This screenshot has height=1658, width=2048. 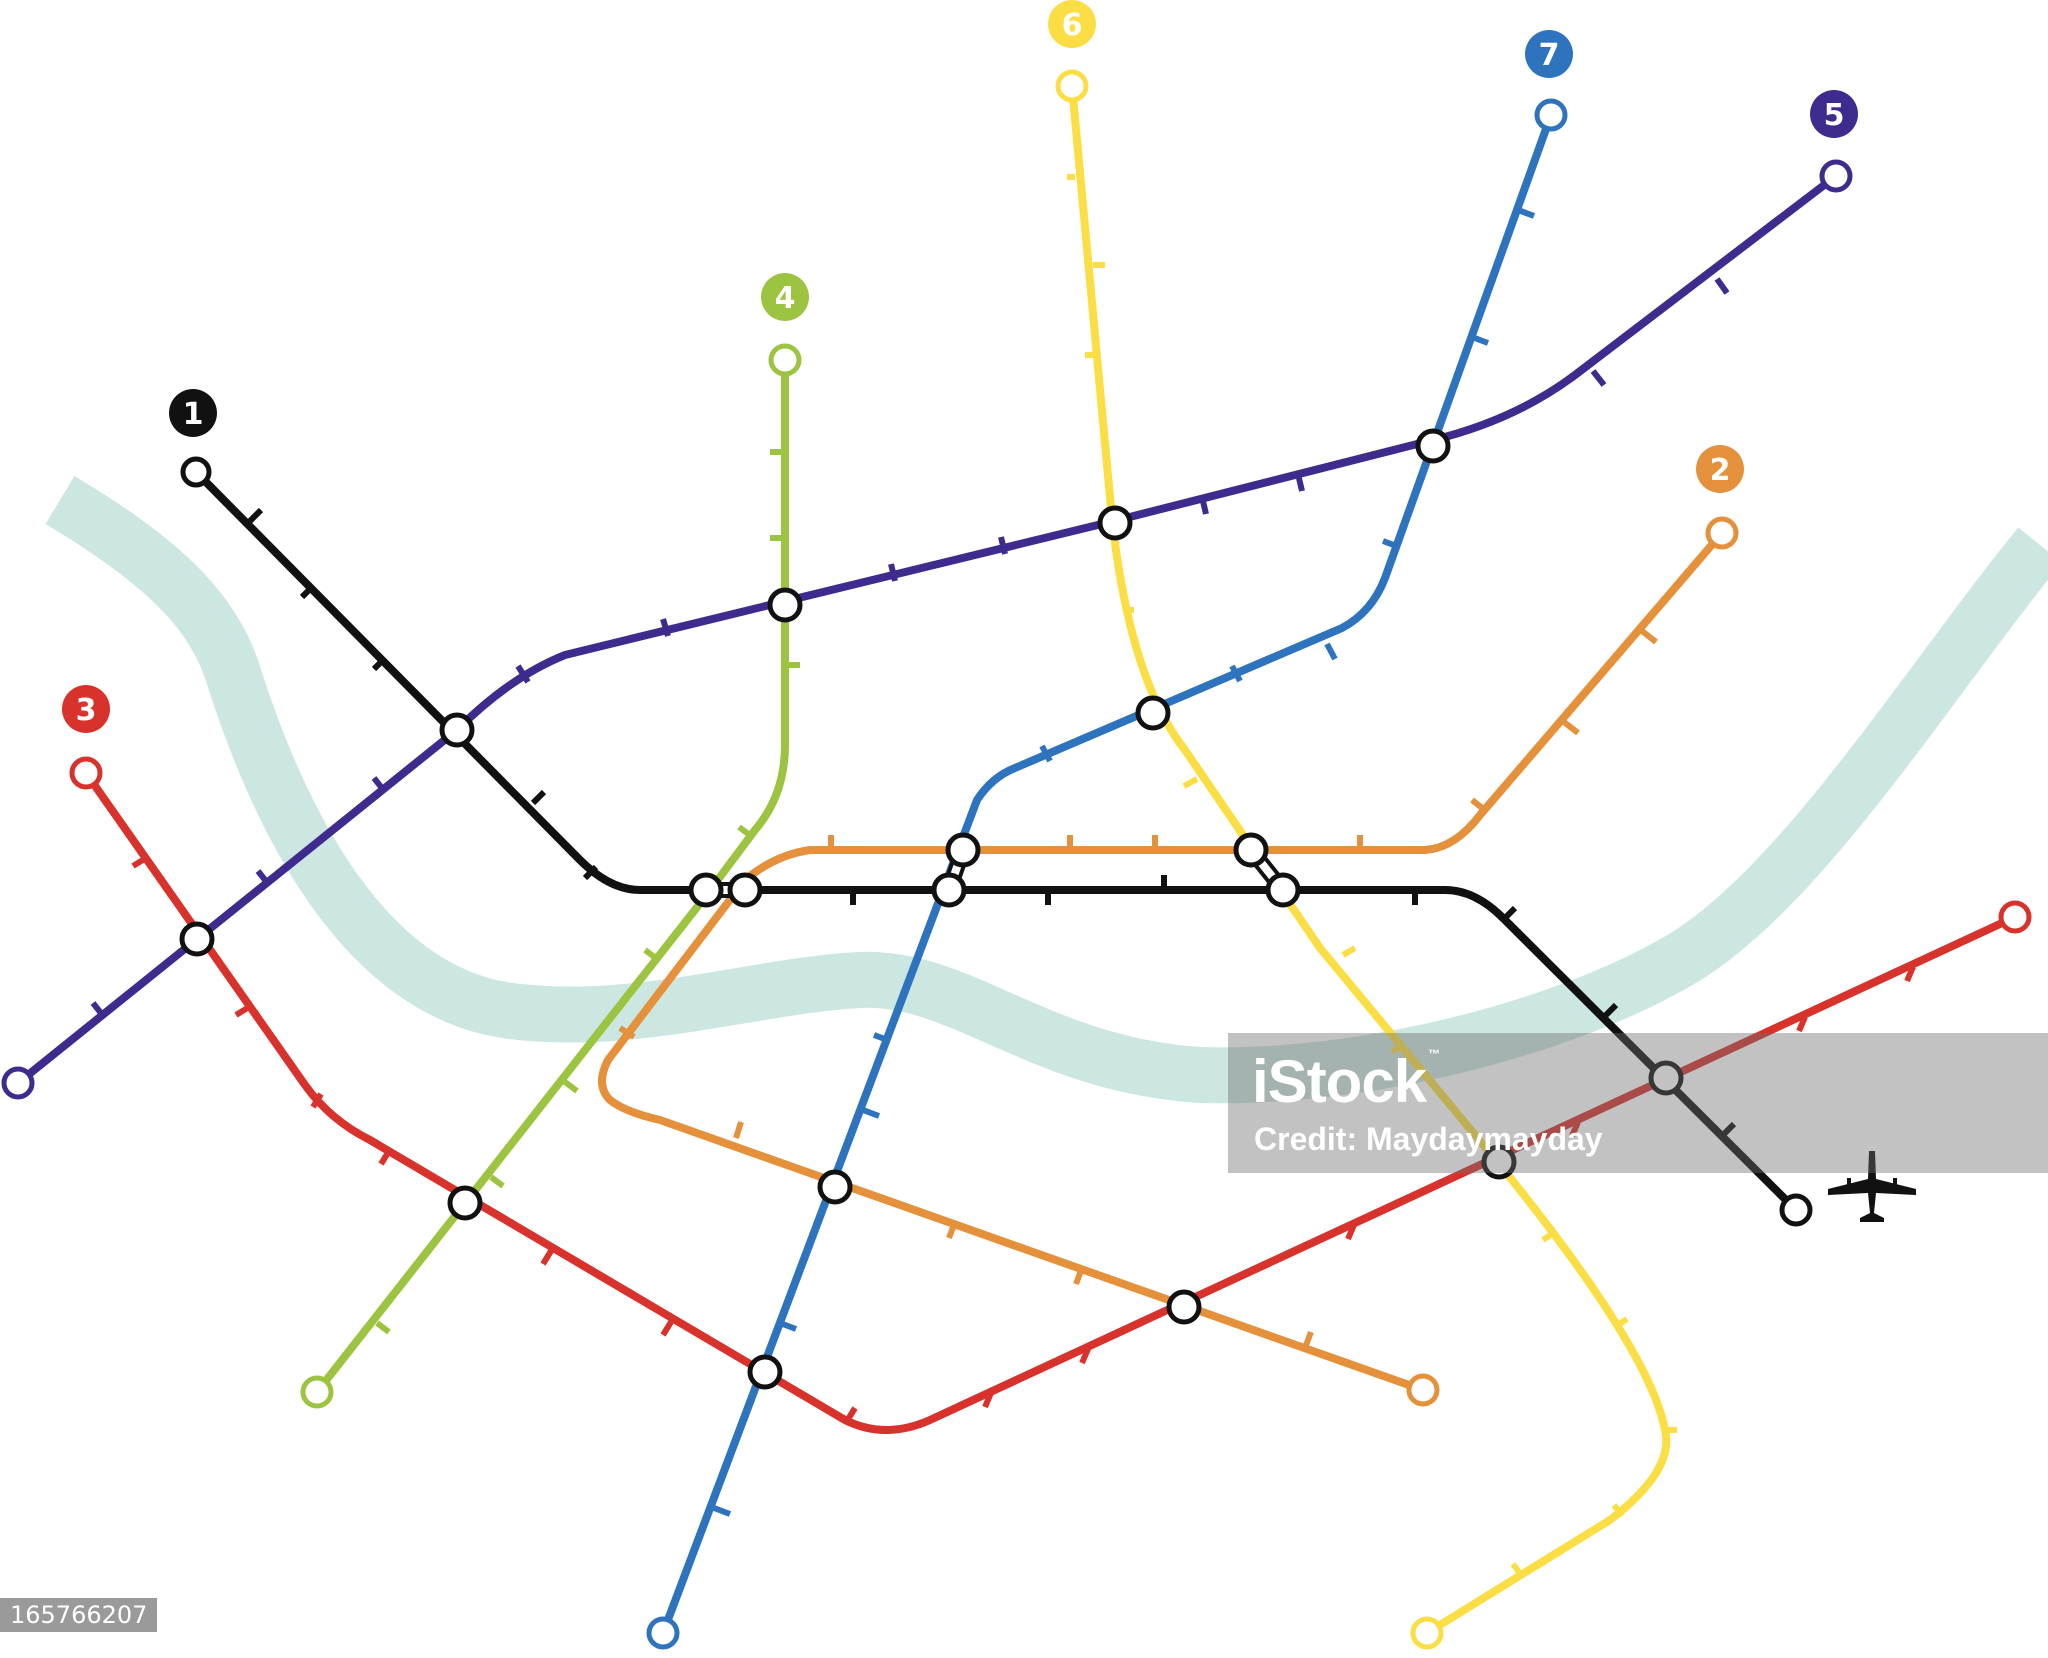 I want to click on terminus-line-7-south, so click(x=663, y=1633).